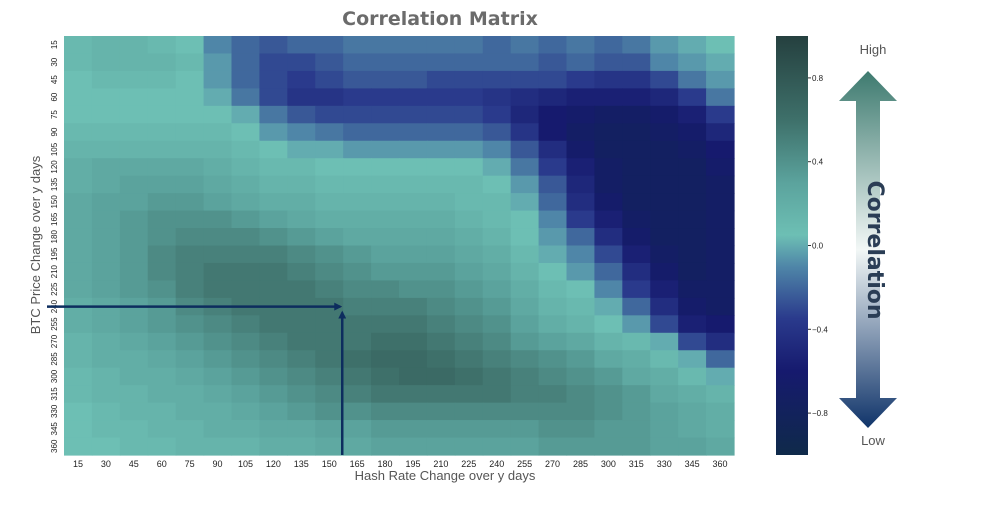  I want to click on x-tick-label: 255, so click(524, 464).